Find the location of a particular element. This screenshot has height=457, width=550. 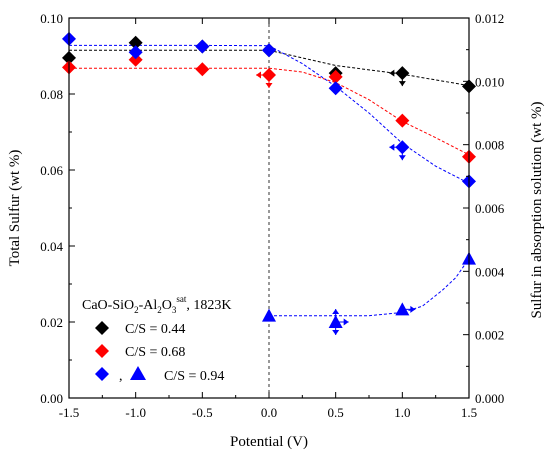

x-tick-label: -1.5 is located at coordinates (69, 412).